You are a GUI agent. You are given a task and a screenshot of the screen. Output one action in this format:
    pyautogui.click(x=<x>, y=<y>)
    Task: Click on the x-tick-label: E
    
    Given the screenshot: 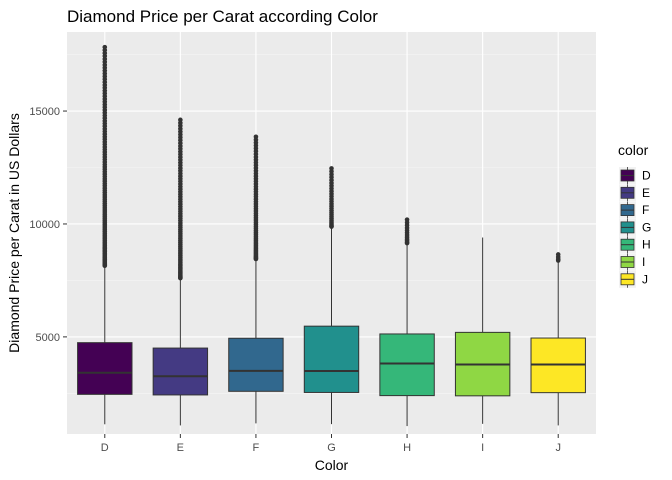 What is the action you would take?
    pyautogui.click(x=180, y=448)
    